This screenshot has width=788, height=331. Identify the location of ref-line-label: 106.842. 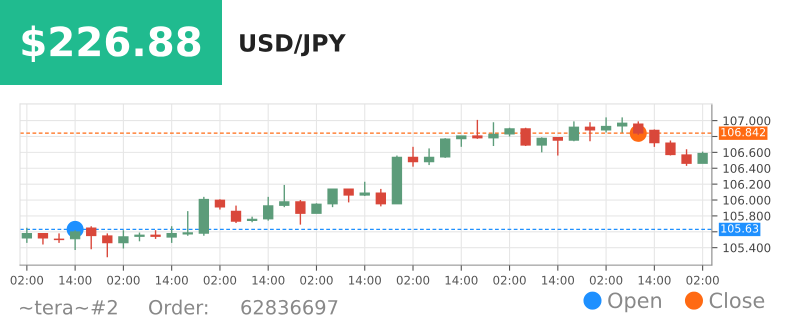
(743, 132).